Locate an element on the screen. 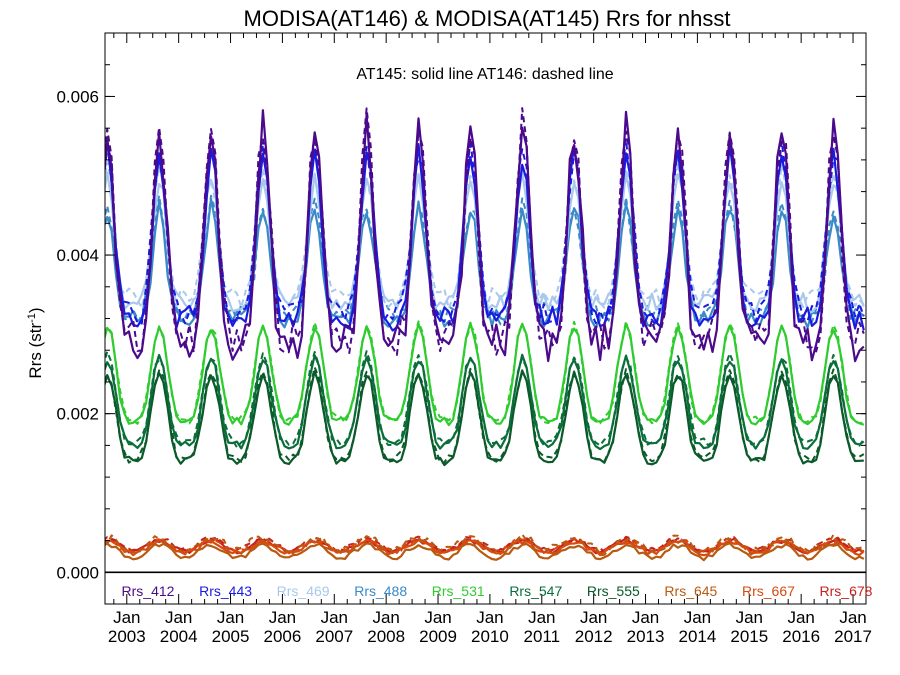 This screenshot has height=675, width=900. legend-entry-rrs-678: Rrs_678 is located at coordinates (846, 591).